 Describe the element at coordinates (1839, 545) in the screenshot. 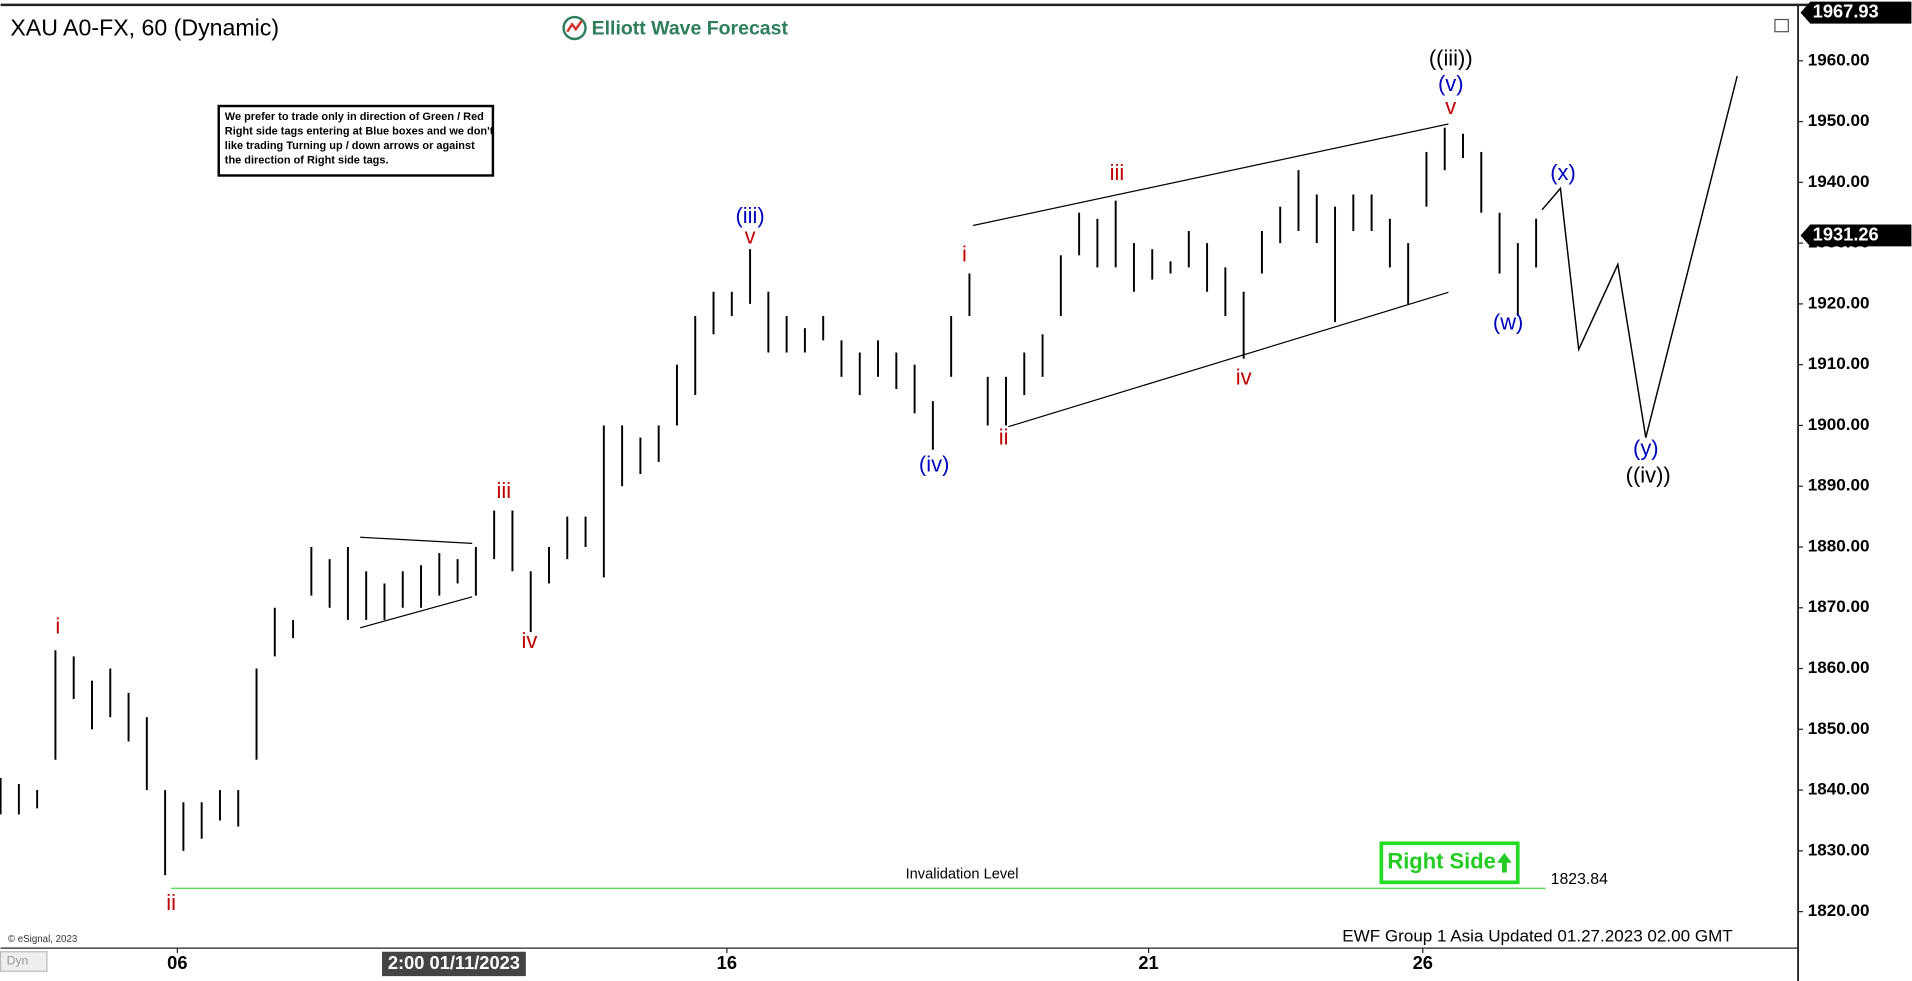

I see `y-tick-label: 1880.00` at that location.